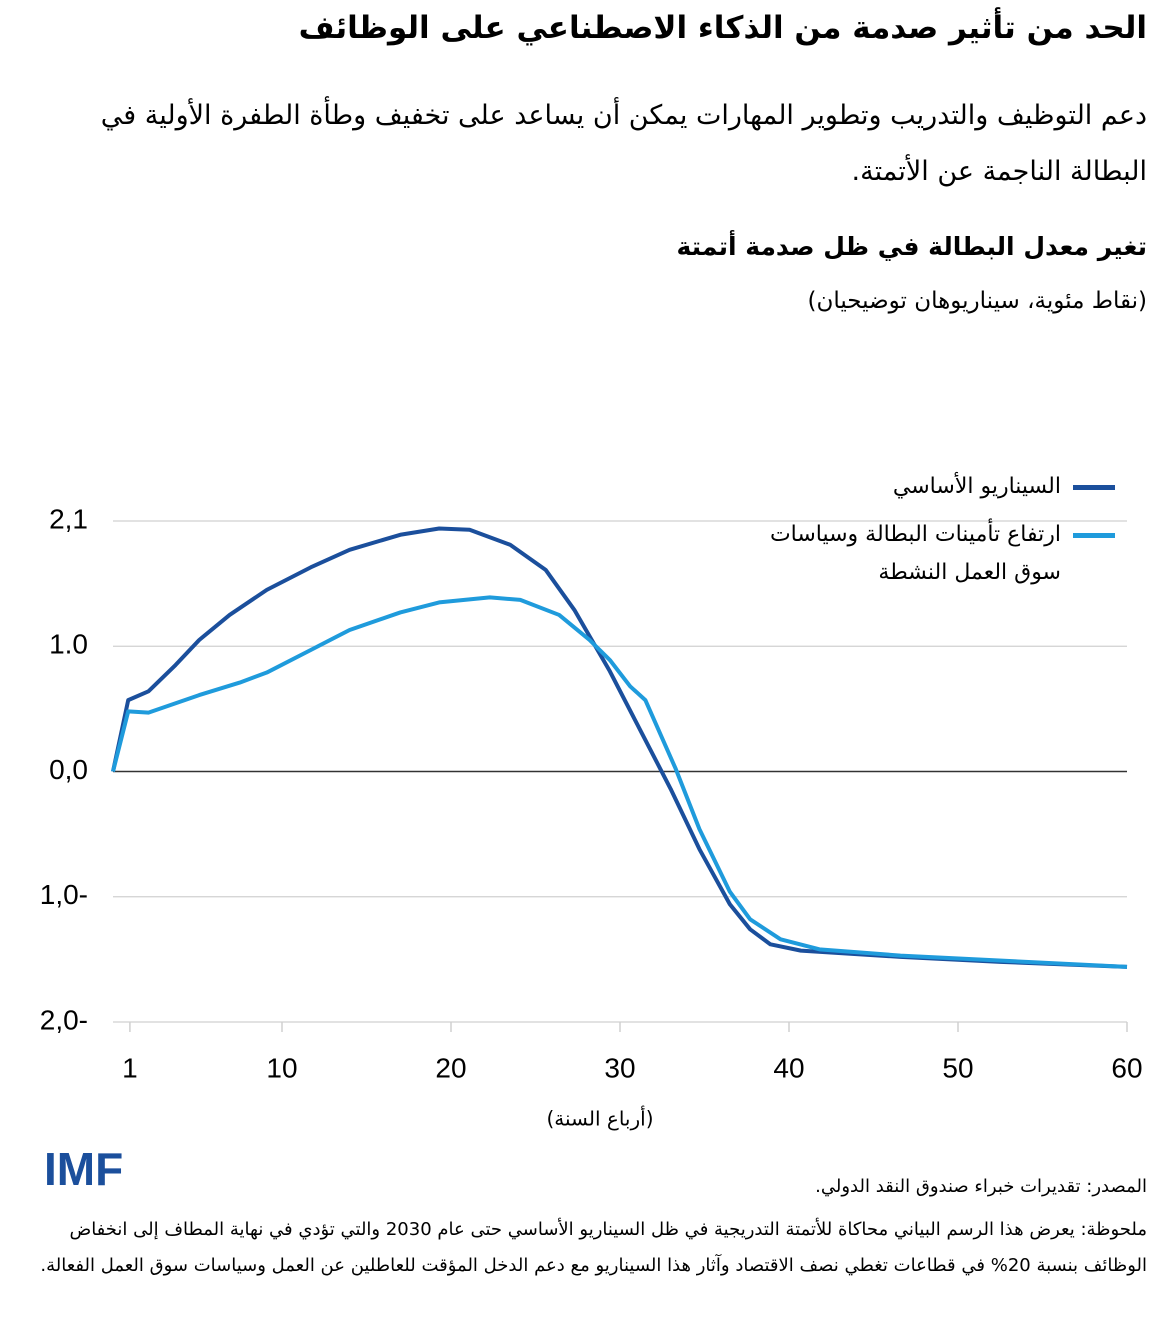 This screenshot has width=1175, height=1336. I want to click on chart-title: تغير معدل البطالة في ظل صدمة أتمتة, so click(912, 246).